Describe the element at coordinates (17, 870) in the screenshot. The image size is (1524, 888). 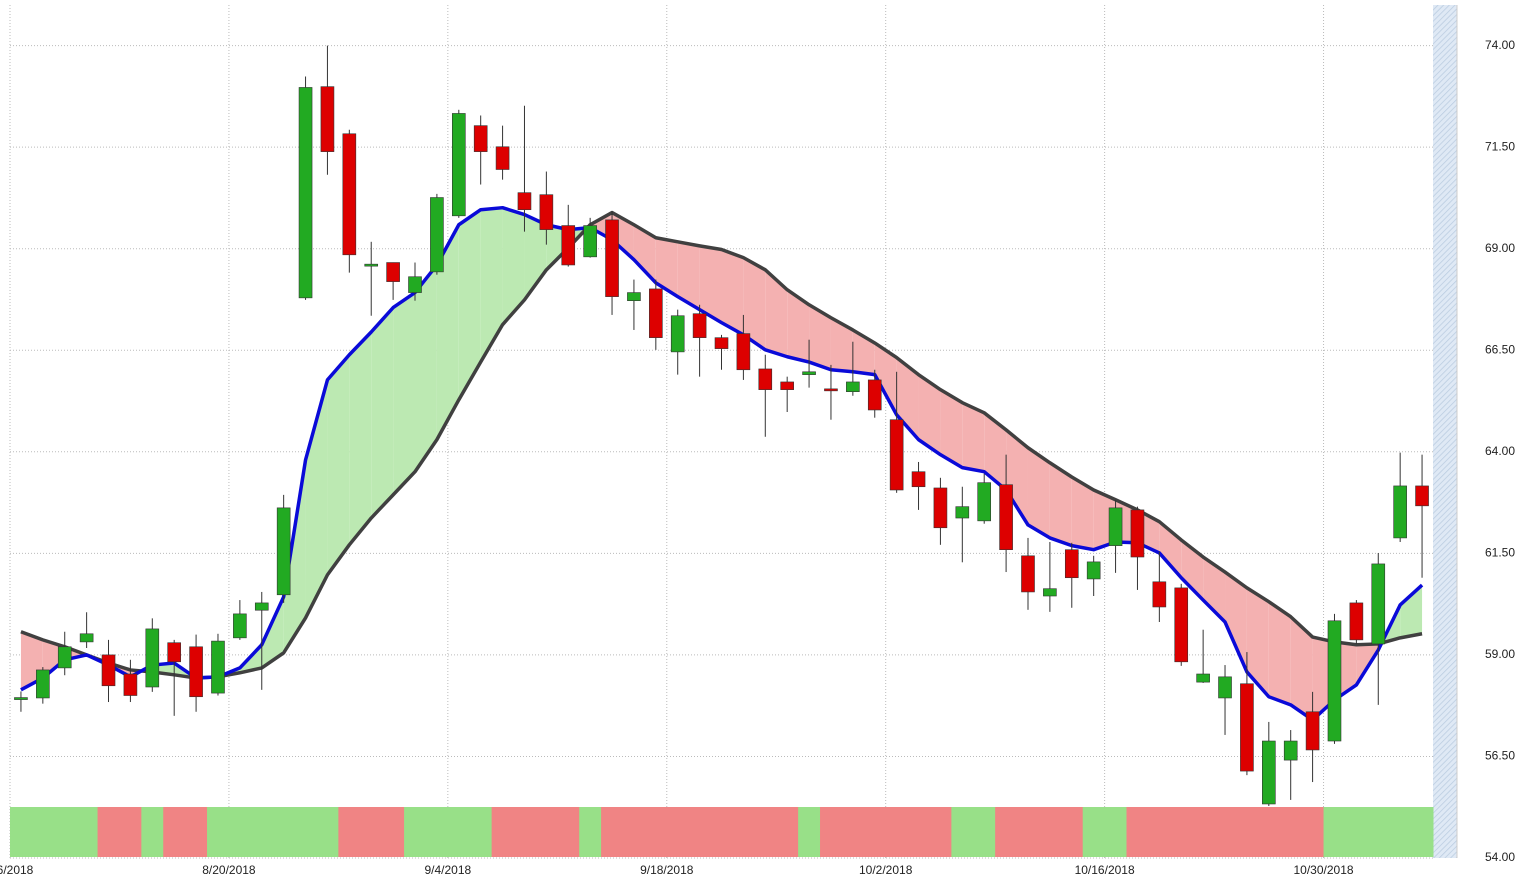
I see `x-tick-label: 8/6/2018` at that location.